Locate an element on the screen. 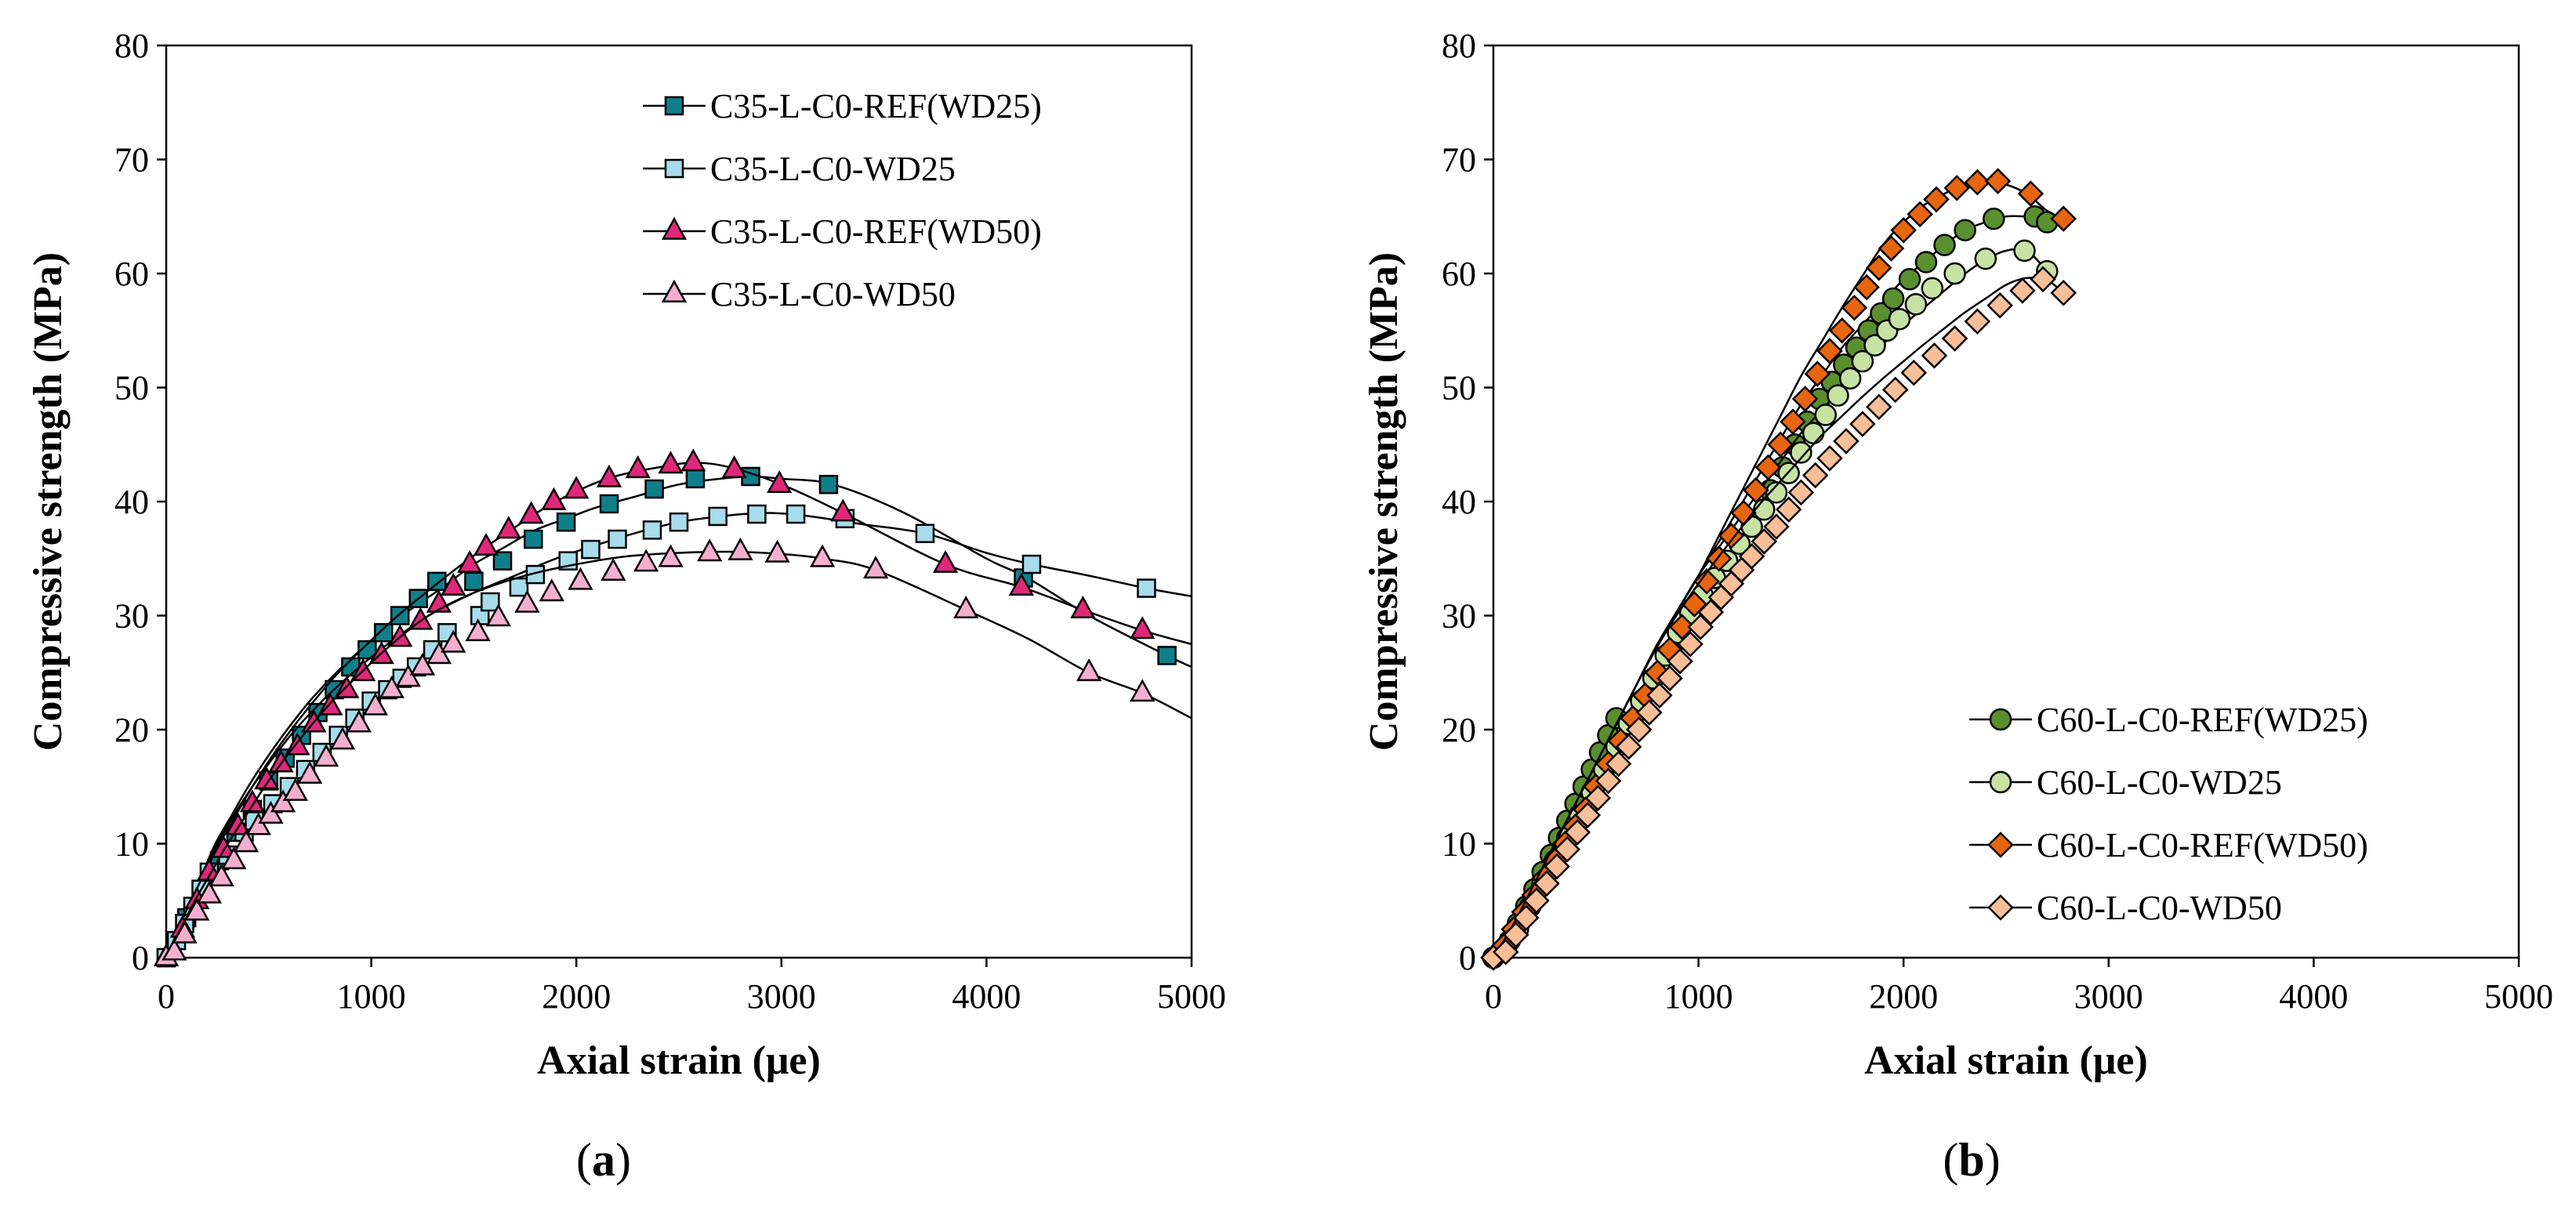 This screenshot has width=2576, height=1221. y-tick-label: 60 is located at coordinates (131, 274).